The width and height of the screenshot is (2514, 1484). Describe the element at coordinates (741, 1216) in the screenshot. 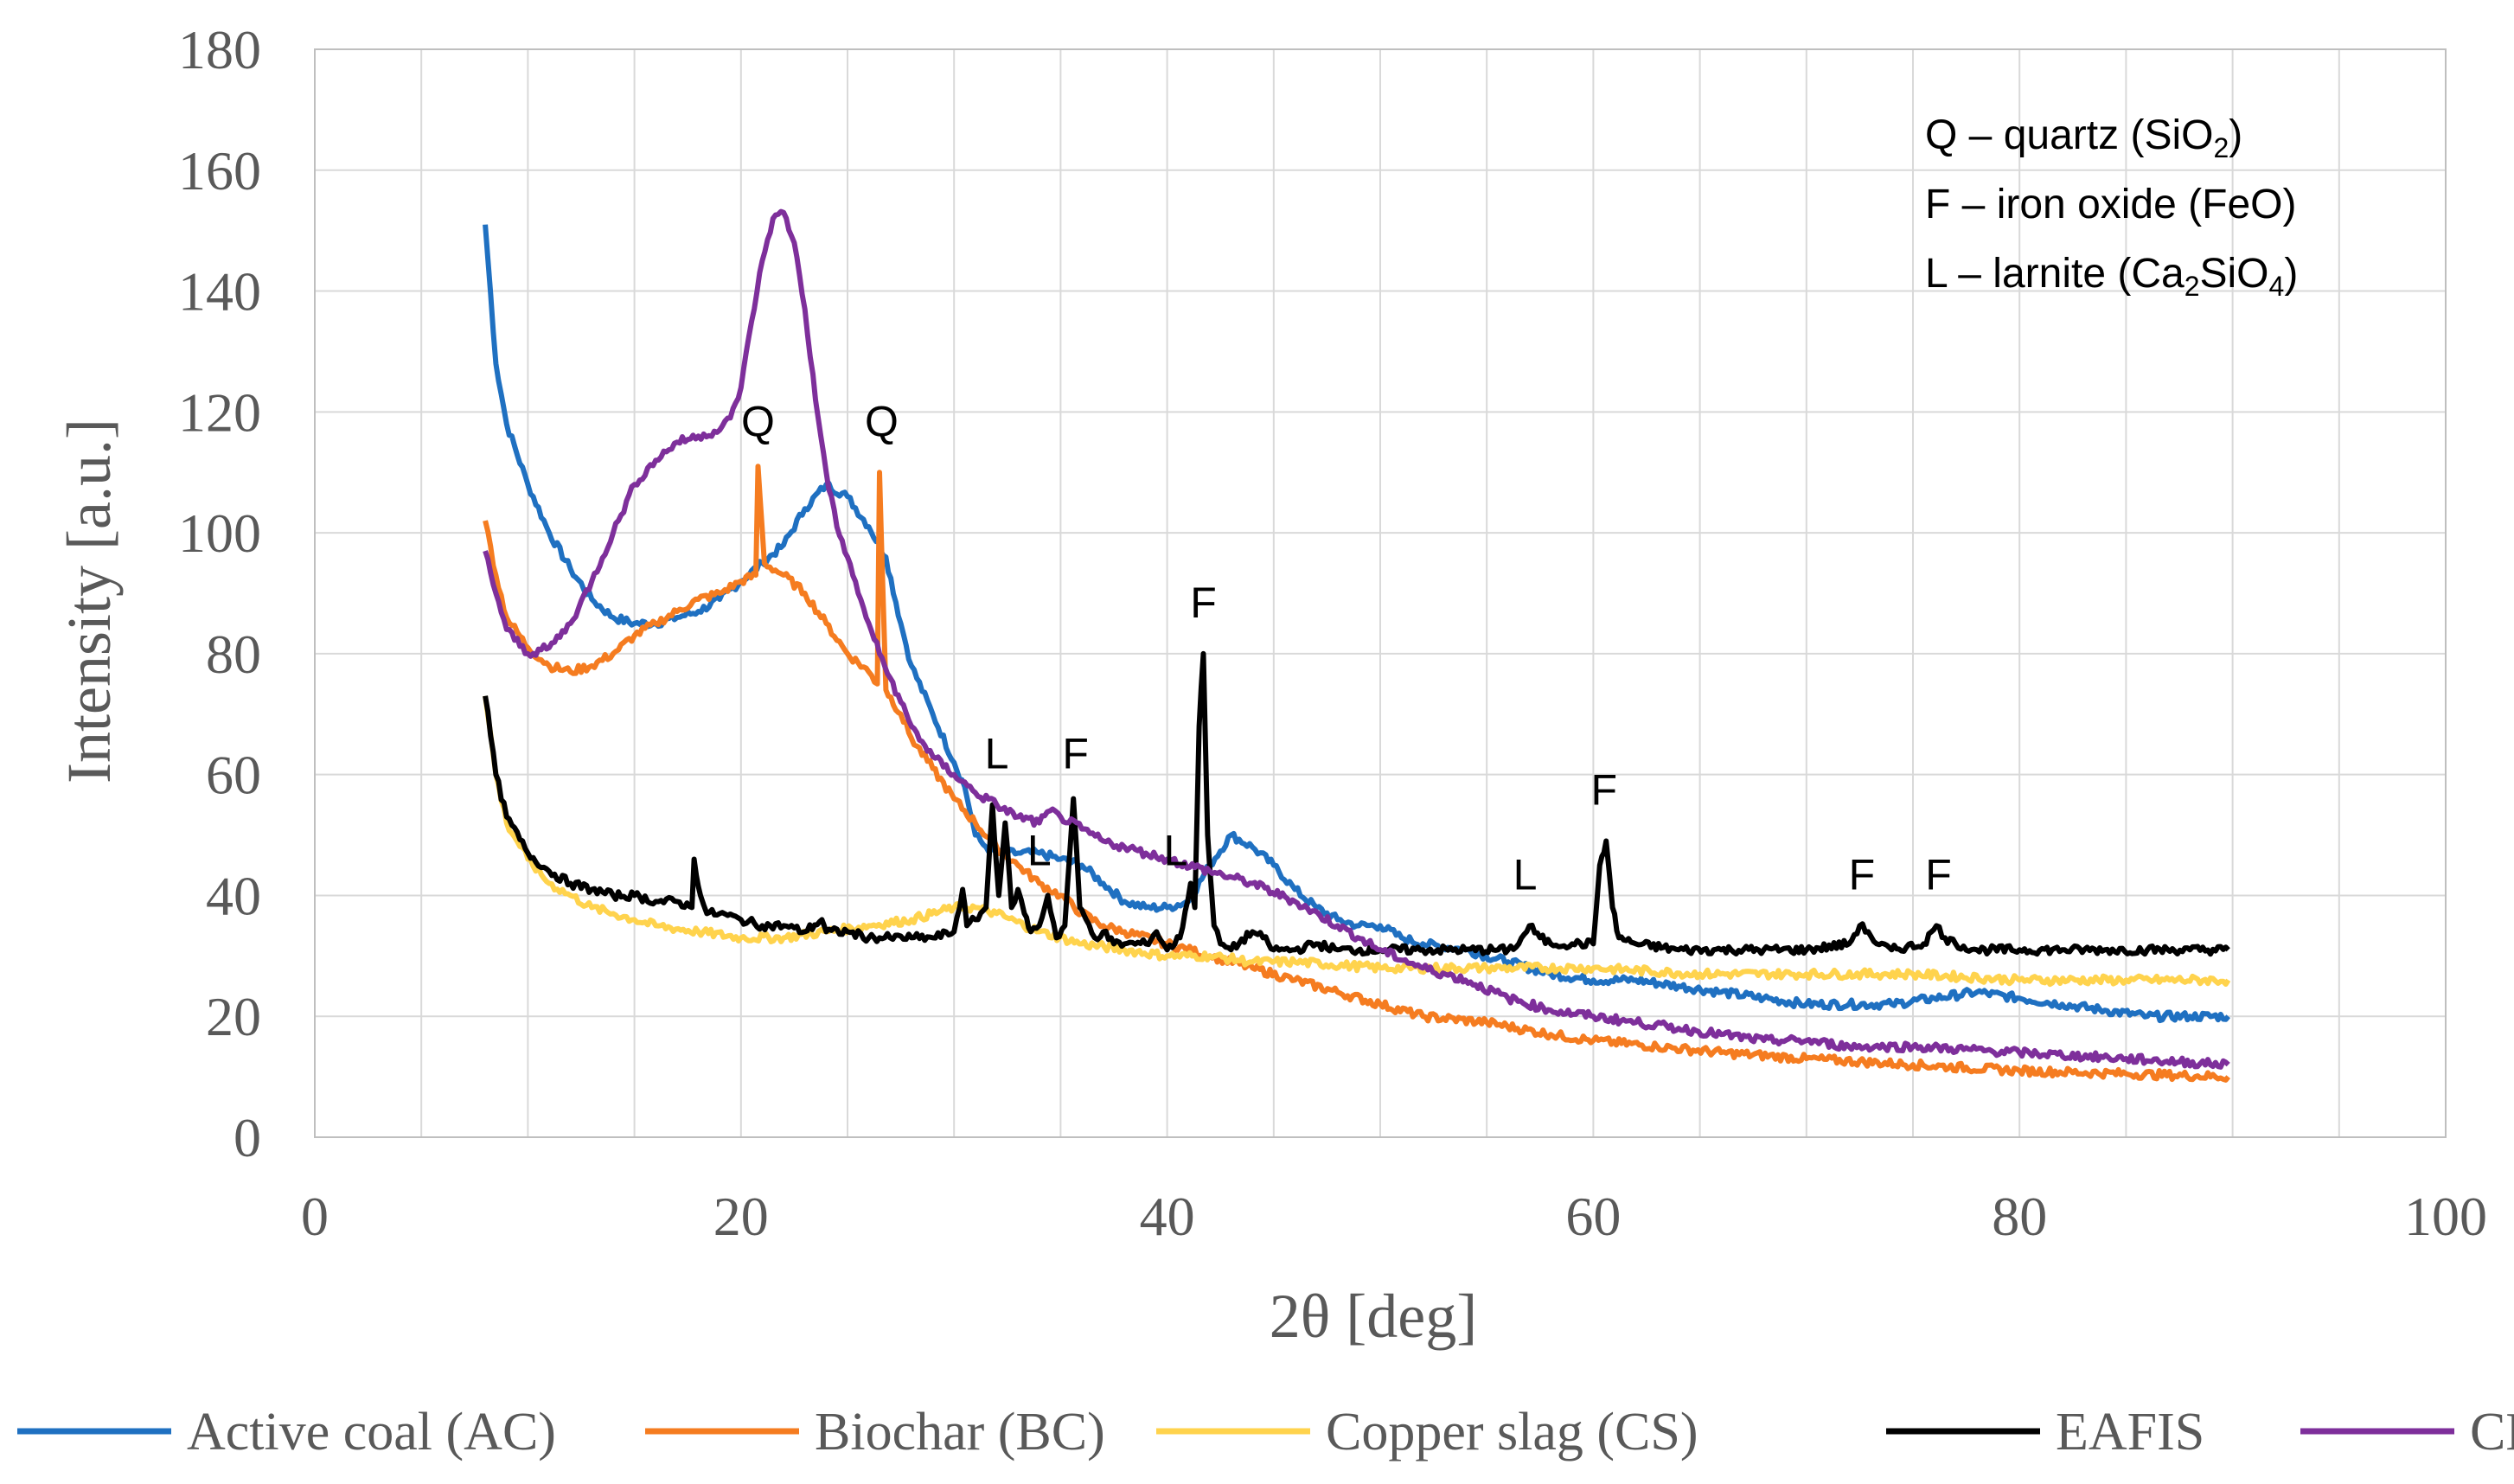

I see `x-tick-label: 20` at that location.